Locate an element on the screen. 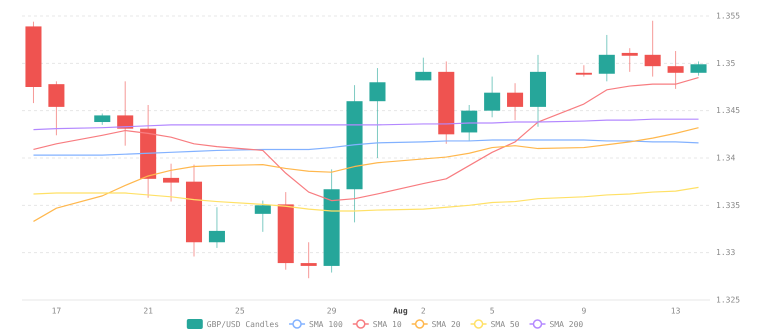 The height and width of the screenshot is (331, 770). x-tick-label: 5 is located at coordinates (492, 311).